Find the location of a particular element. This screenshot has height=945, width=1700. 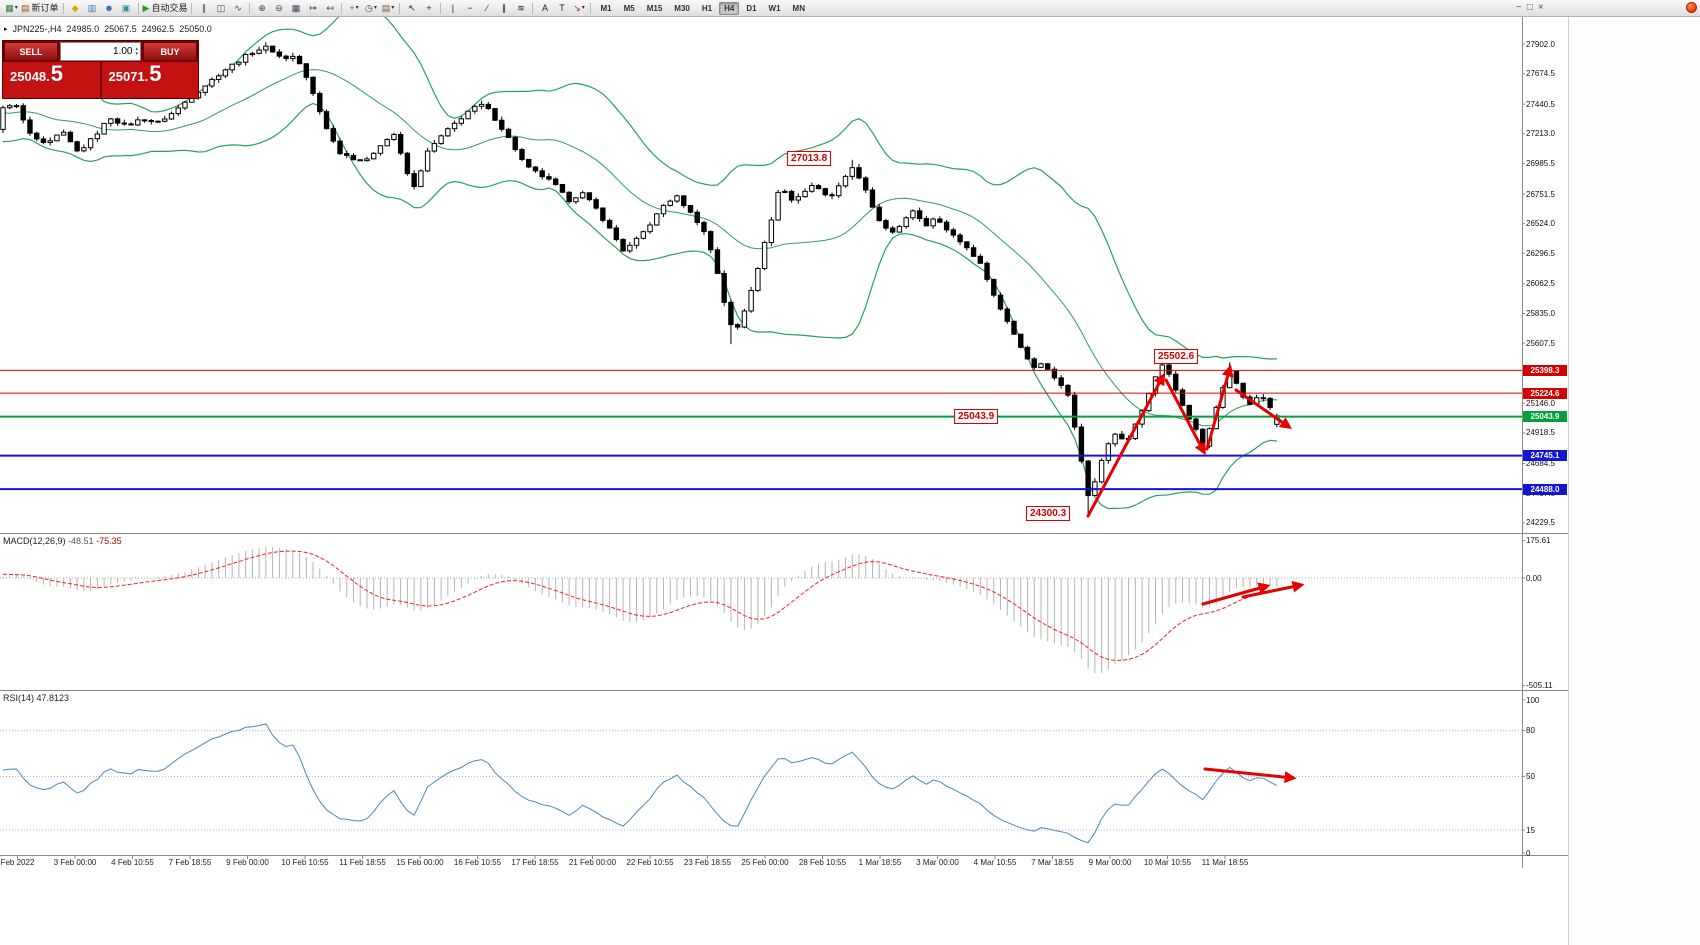

volume-down-icon: ▾ is located at coordinates (136, 53).